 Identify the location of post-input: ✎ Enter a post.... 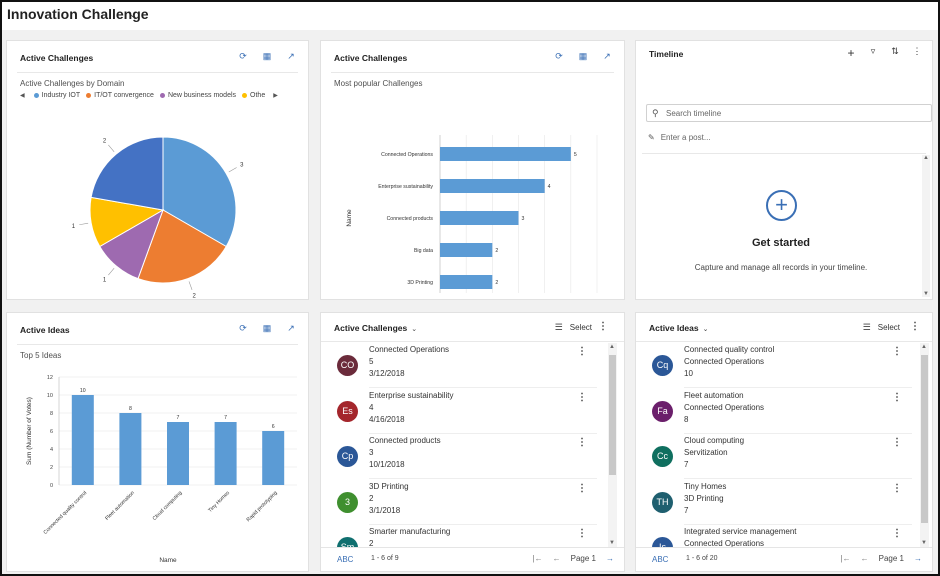
(679, 137).